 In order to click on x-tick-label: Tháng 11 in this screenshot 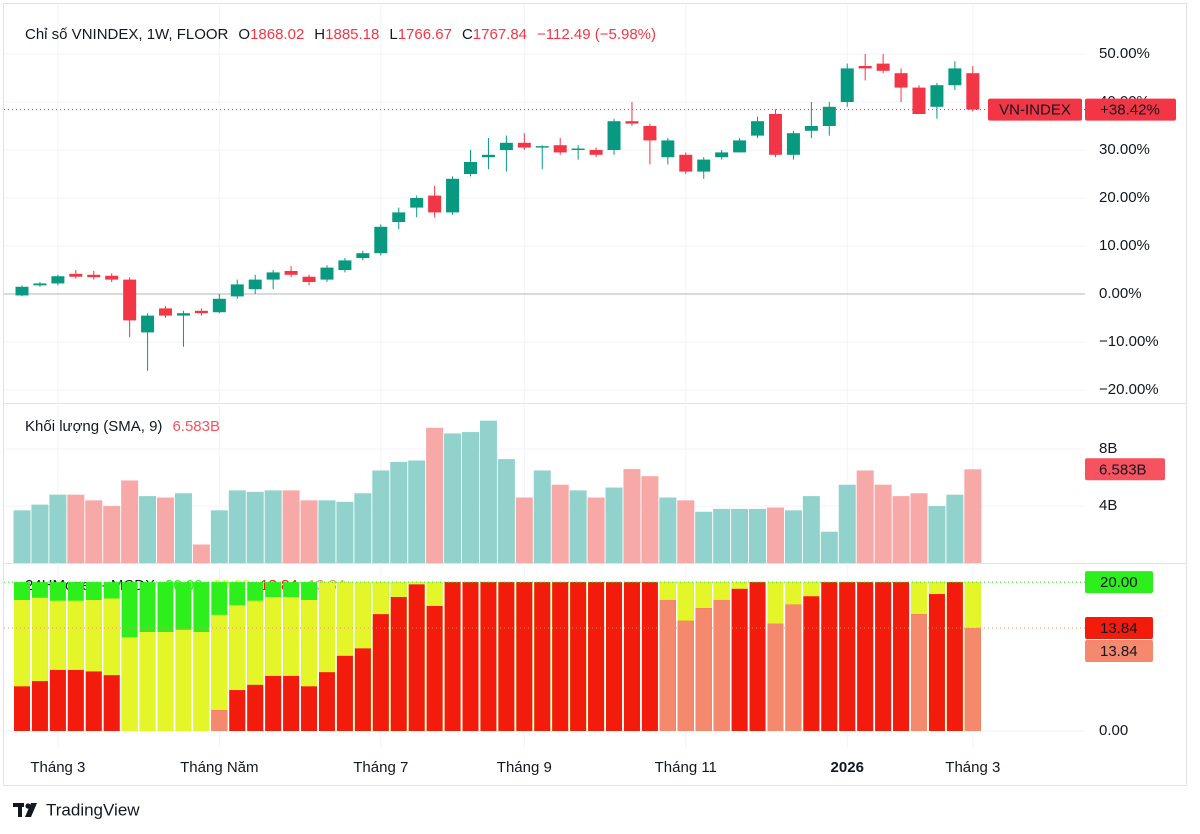, I will do `click(686, 767)`.